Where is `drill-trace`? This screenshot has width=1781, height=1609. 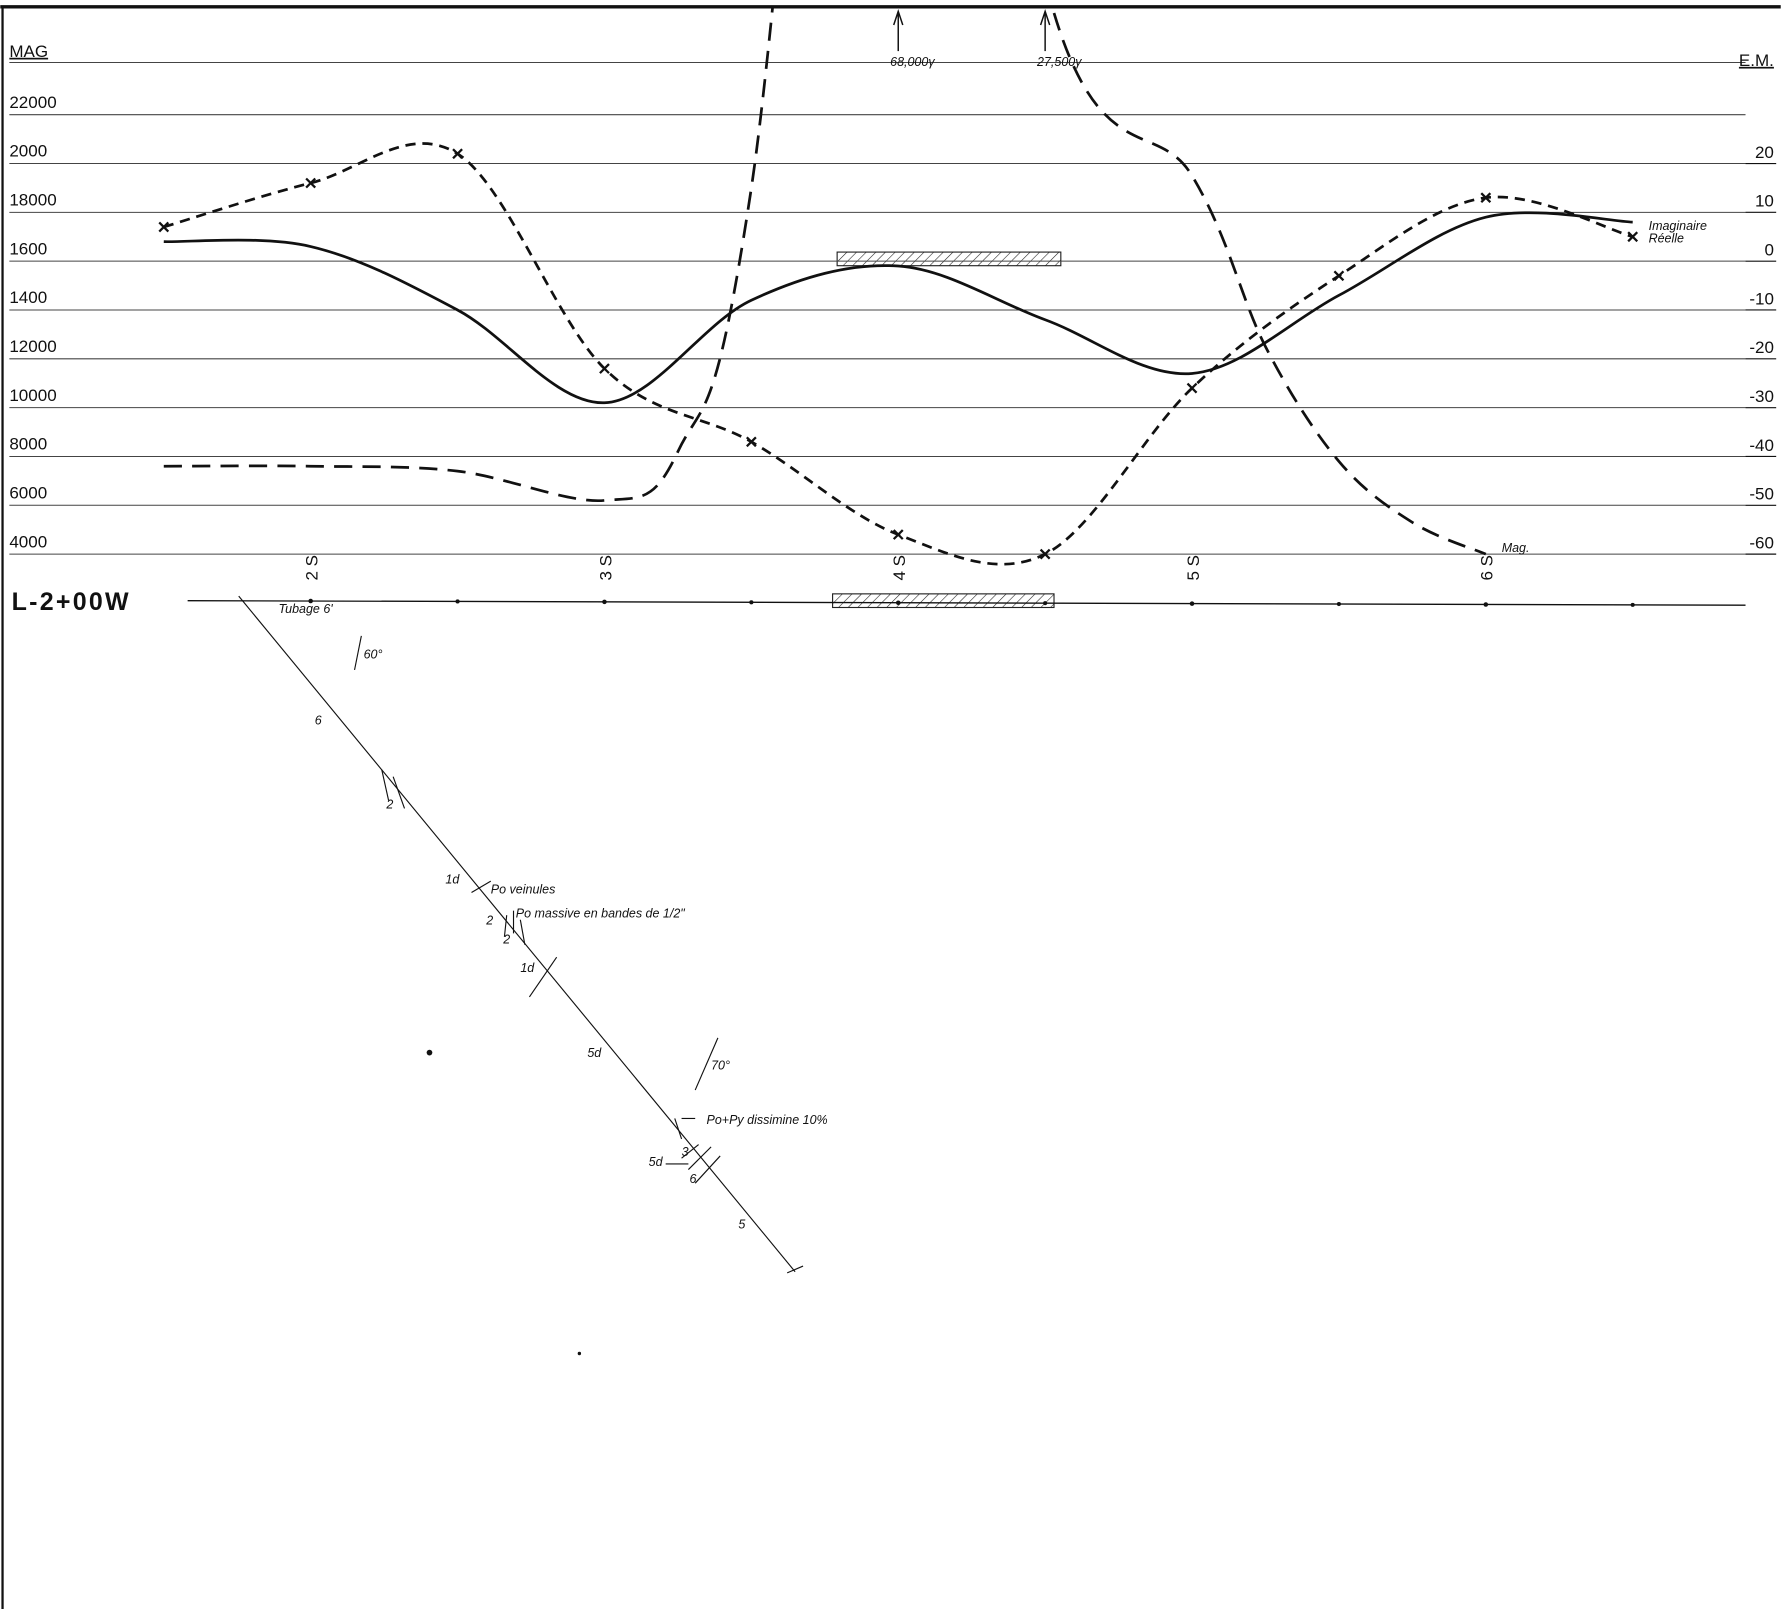 drill-trace is located at coordinates (517, 934).